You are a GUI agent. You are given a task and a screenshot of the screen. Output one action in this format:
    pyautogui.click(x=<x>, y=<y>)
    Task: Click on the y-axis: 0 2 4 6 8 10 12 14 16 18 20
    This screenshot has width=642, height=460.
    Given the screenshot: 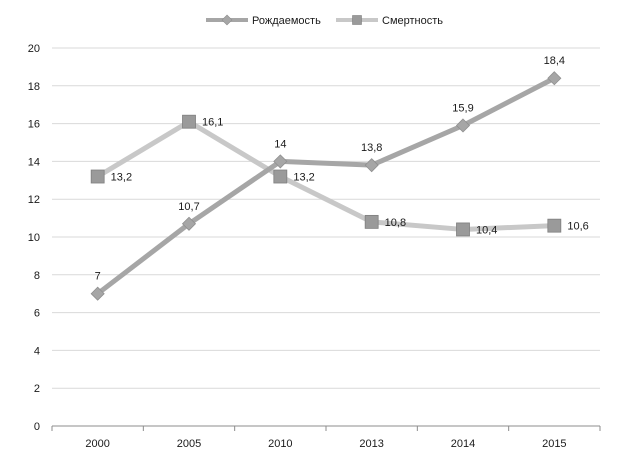 What is the action you would take?
    pyautogui.click(x=34, y=238)
    